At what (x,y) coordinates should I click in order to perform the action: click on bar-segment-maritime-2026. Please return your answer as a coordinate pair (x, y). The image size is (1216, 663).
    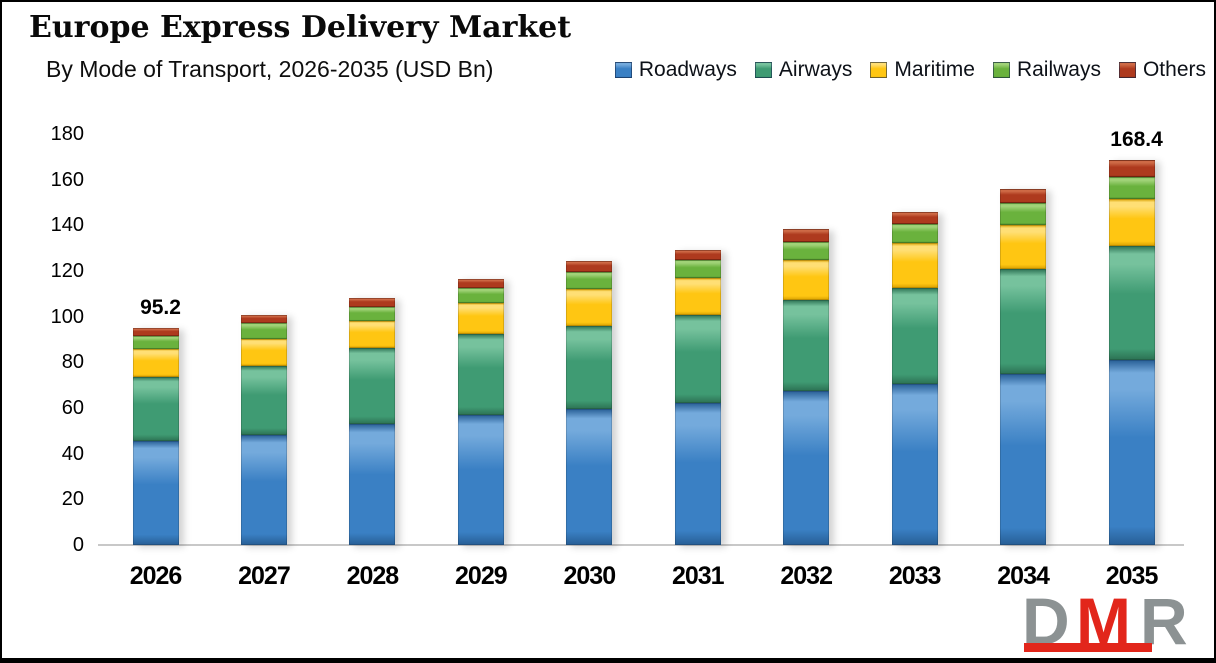
    Looking at the image, I should click on (155, 363).